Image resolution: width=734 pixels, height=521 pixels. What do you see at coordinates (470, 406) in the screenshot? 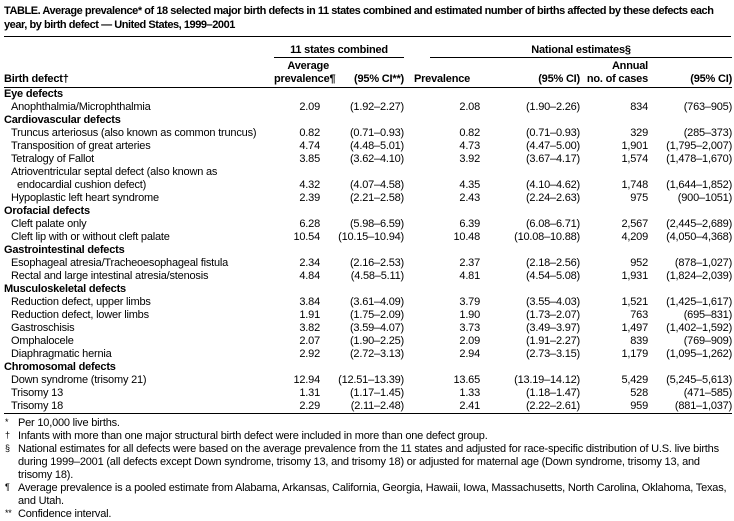
I see `value-cell: 2.41` at bounding box center [470, 406].